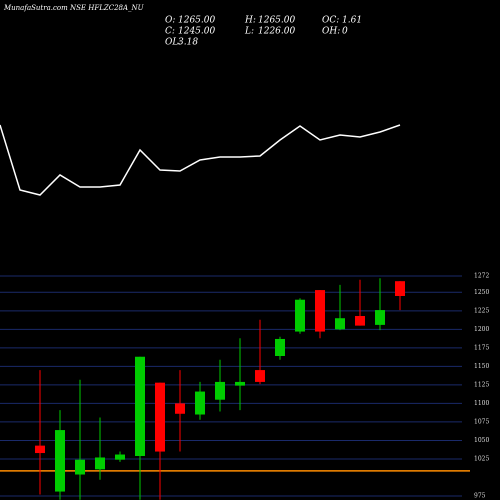  What do you see at coordinates (481, 329) in the screenshot?
I see `y-tick-label: 1200` at bounding box center [481, 329].